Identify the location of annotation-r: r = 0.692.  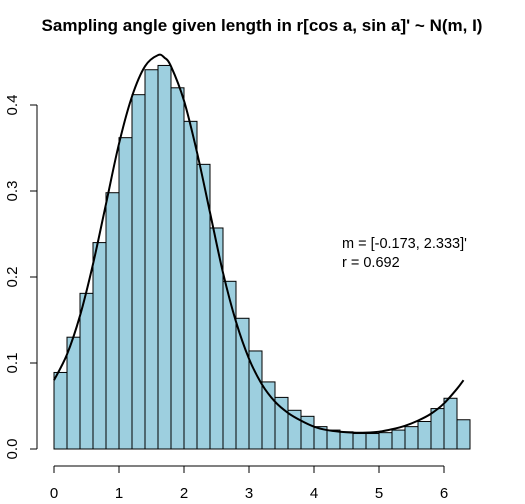
(371, 263).